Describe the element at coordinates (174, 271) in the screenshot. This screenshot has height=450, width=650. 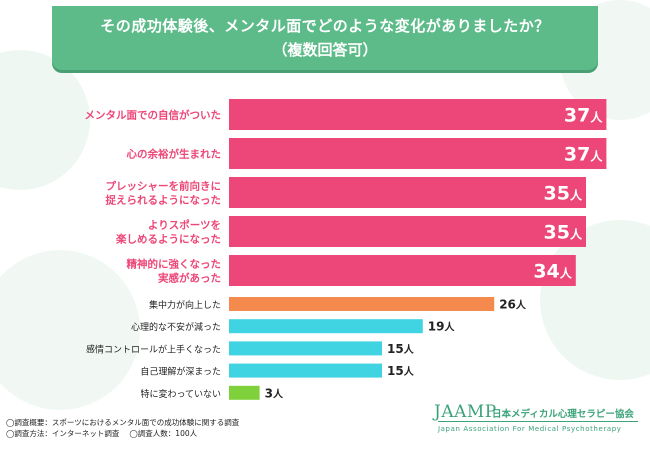
I see `category-label-5: 精神的に強くなった実感があった` at that location.